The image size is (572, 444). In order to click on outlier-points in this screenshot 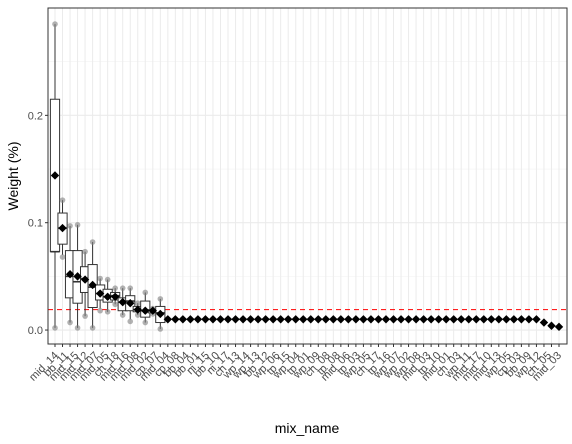, I will do `click(108, 176)`.